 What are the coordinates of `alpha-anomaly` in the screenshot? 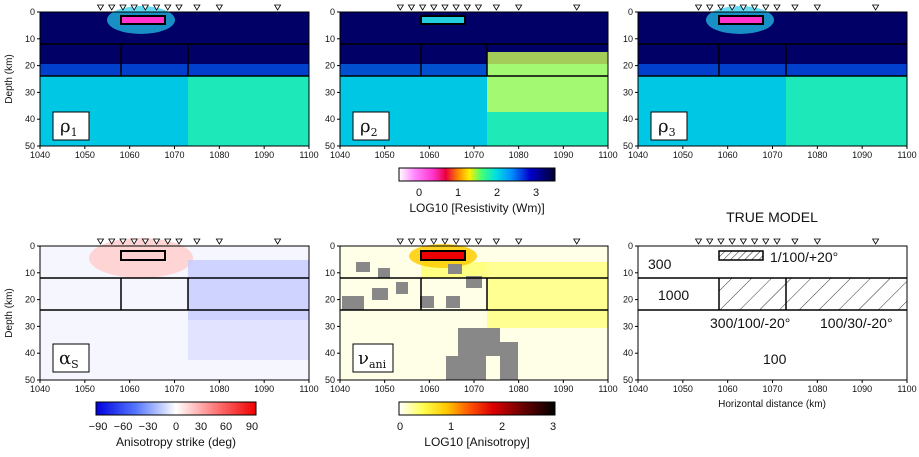 It's located at (143, 255).